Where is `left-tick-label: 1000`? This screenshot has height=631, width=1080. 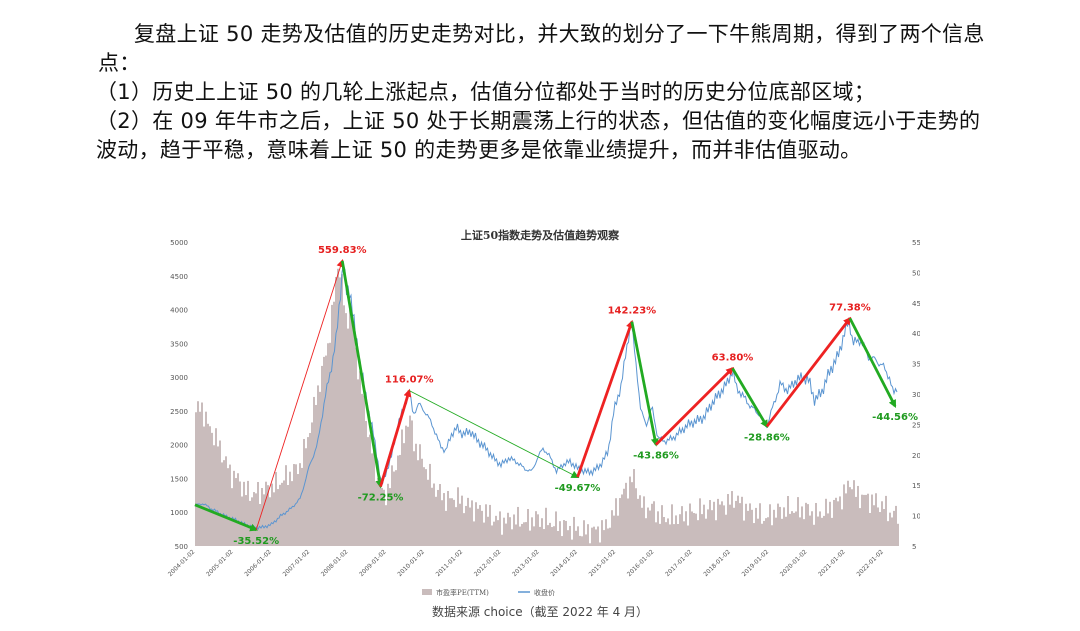 left-tick-label: 1000 is located at coordinates (179, 513).